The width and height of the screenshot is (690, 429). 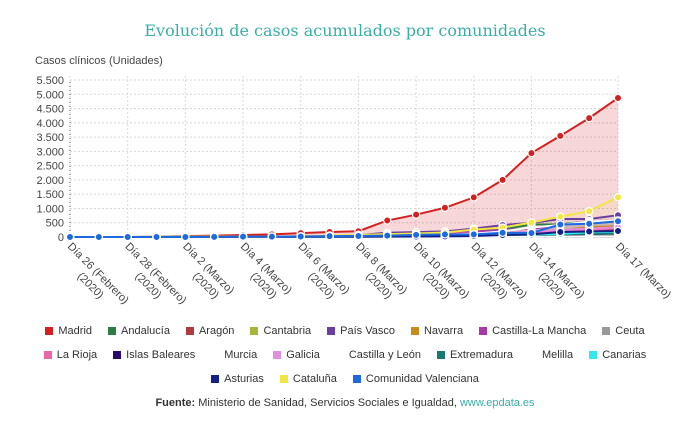 I want to click on legend-label: Asturias, so click(x=244, y=379).